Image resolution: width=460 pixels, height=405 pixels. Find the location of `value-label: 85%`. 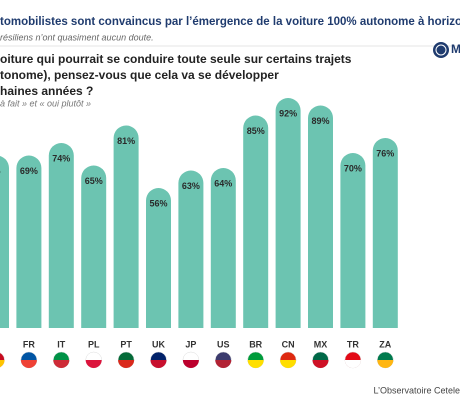

value-label: 85% is located at coordinates (256, 131).